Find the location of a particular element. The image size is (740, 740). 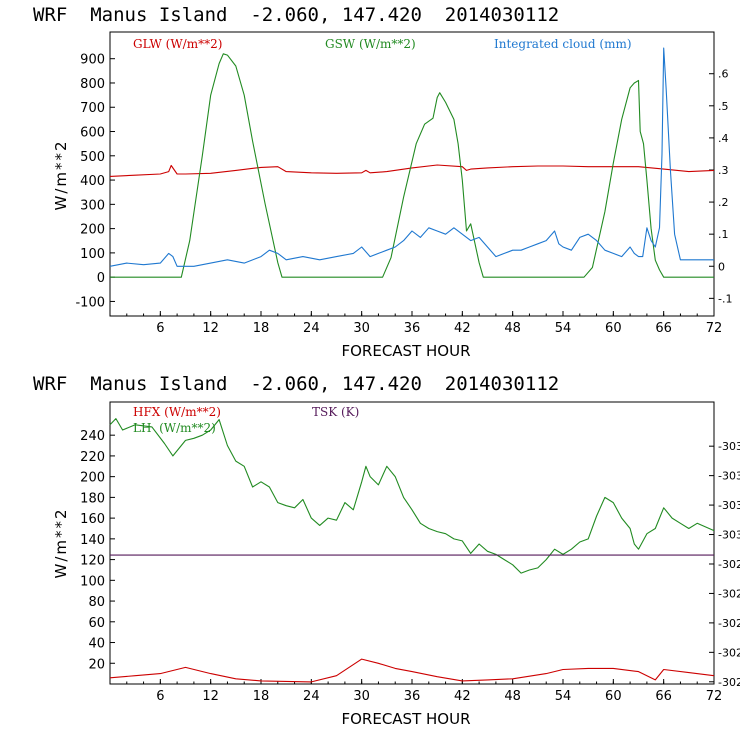

y-tick-label: 160 is located at coordinates (92, 519).